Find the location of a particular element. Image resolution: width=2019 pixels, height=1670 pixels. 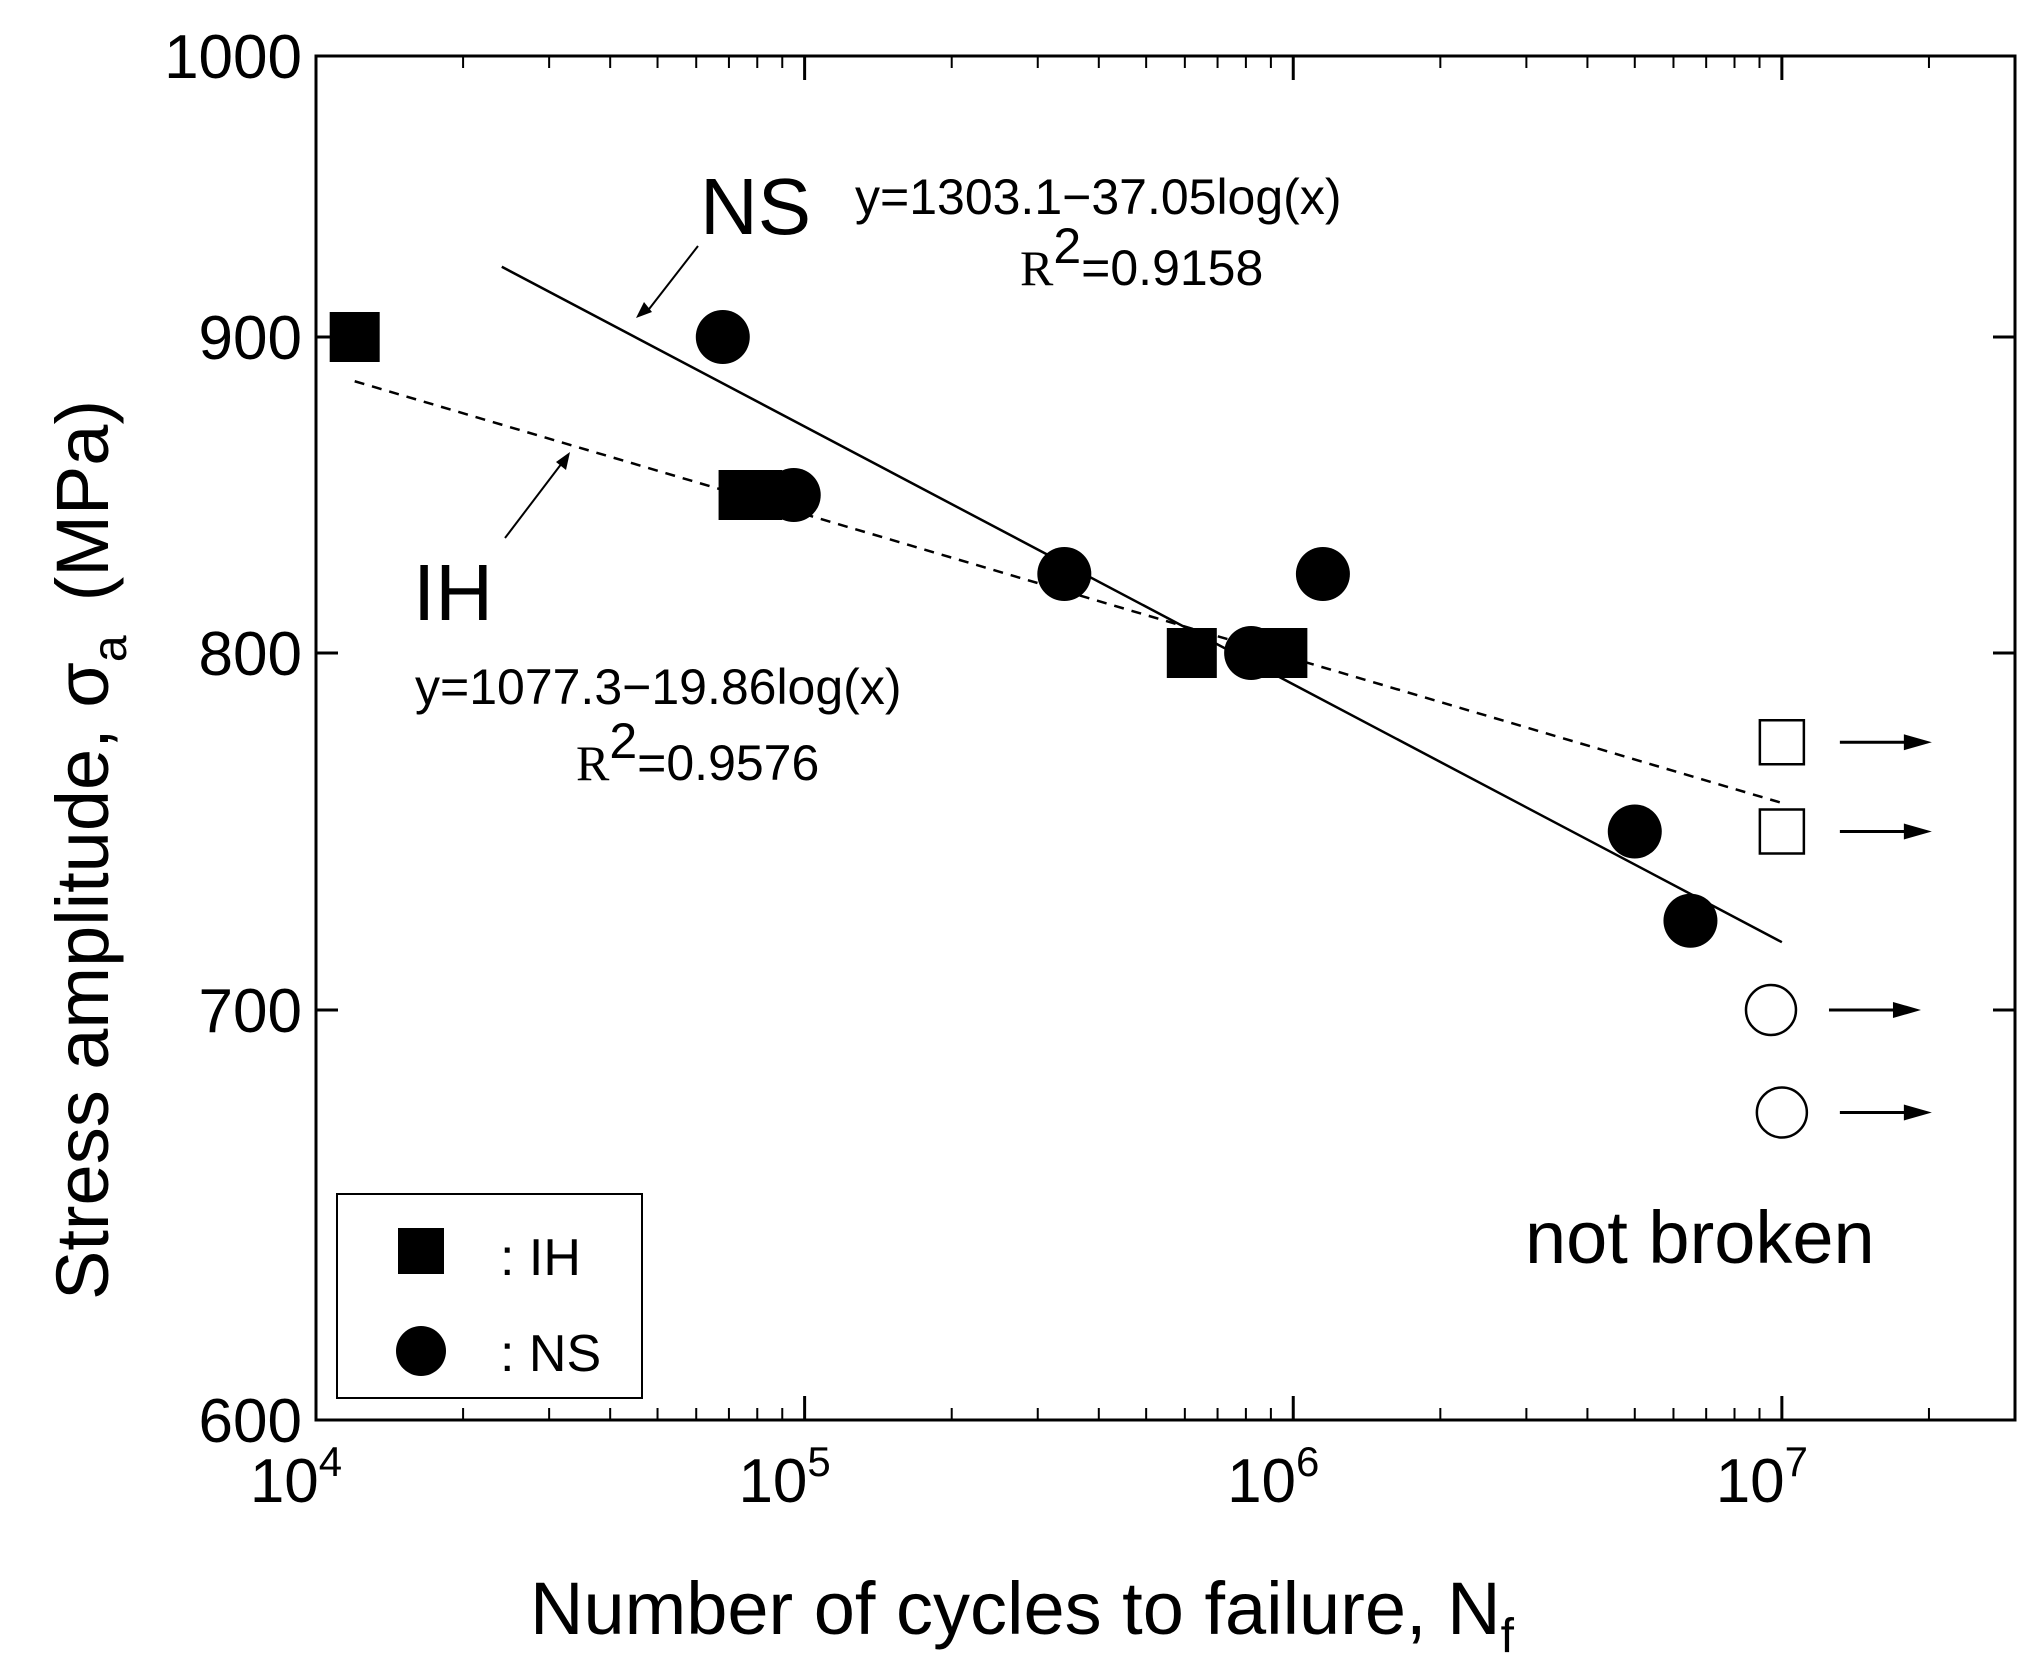

ns-pointer-line is located at coordinates (672, 279).